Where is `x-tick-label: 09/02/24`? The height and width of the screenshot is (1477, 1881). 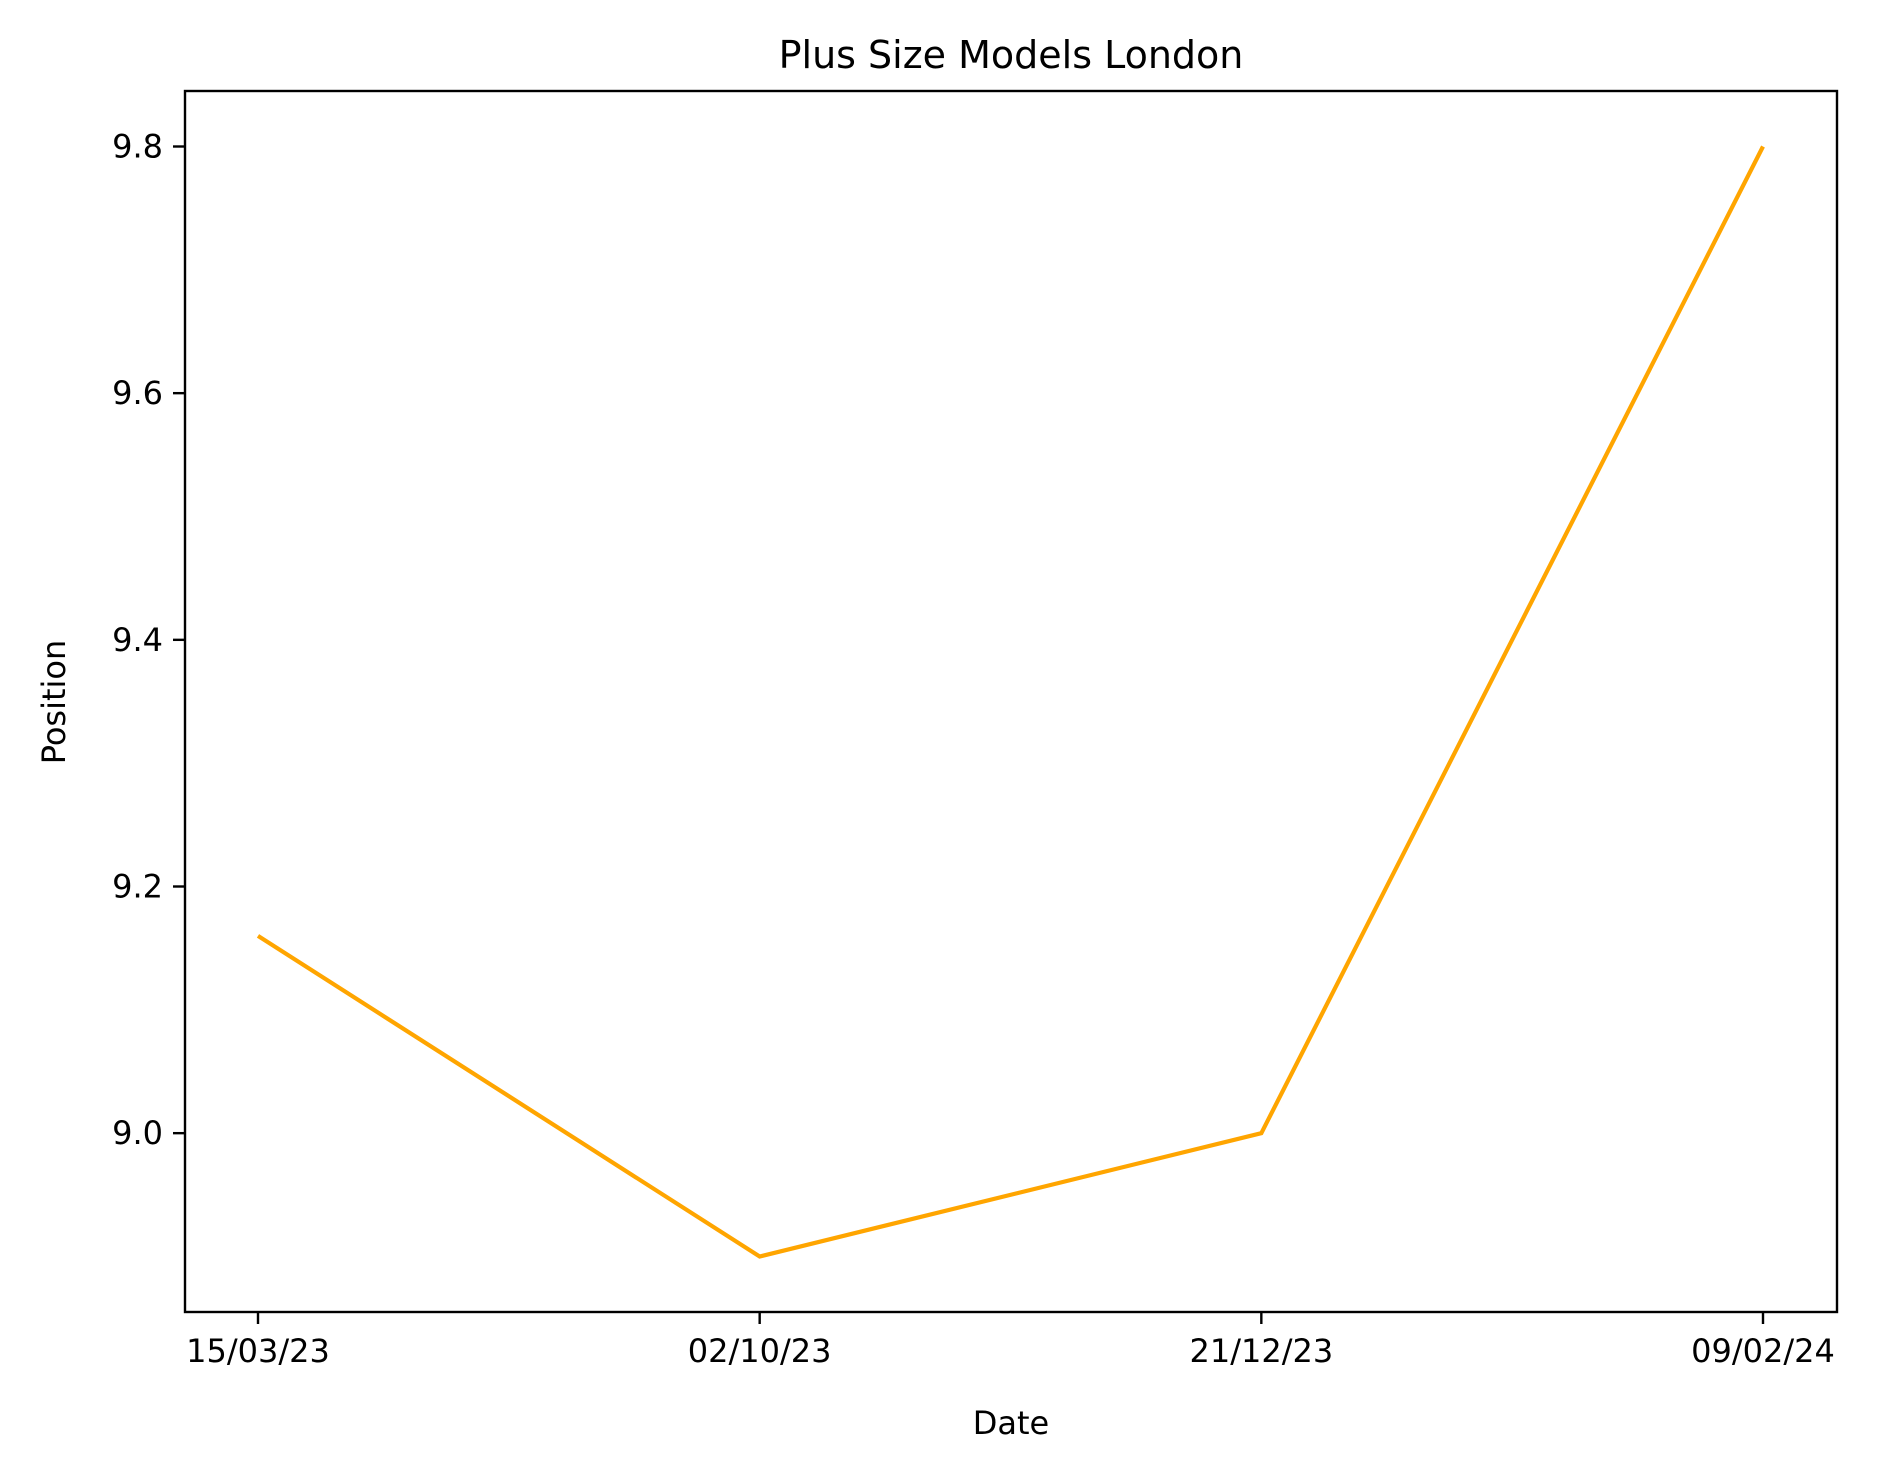
x-tick-label: 09/02/24 is located at coordinates (1763, 1351).